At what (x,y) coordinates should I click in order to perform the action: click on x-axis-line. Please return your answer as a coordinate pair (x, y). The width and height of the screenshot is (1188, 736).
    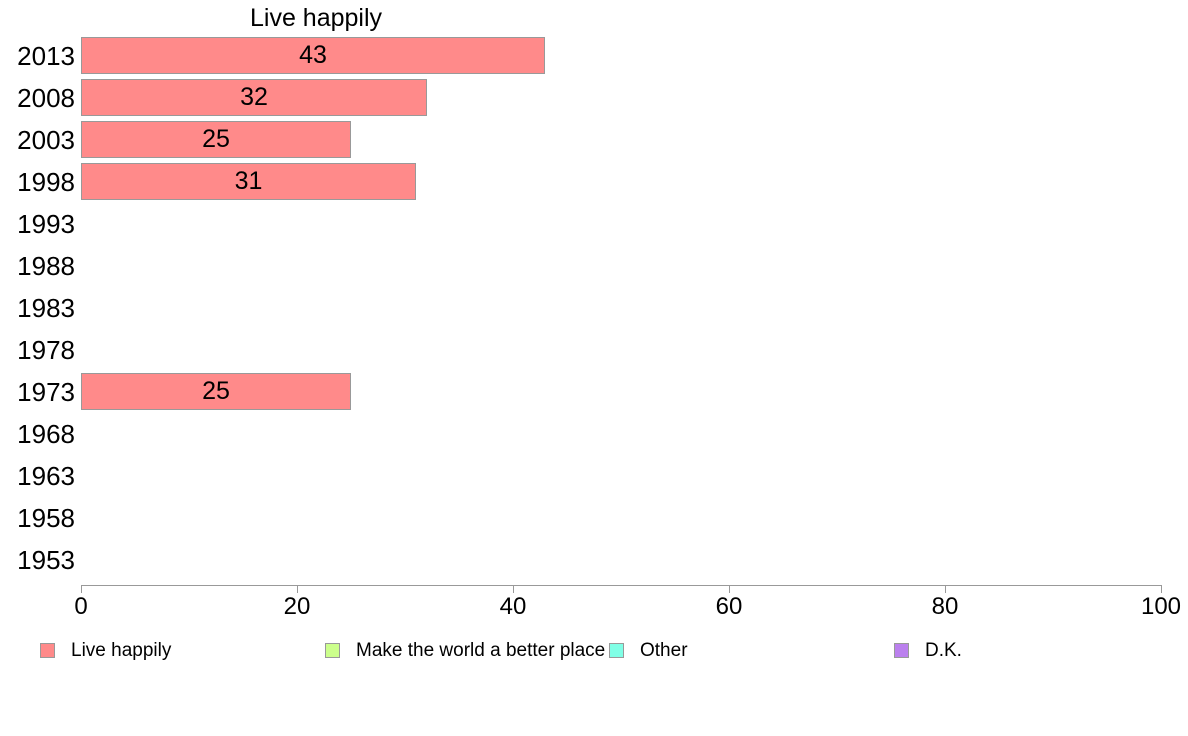
    Looking at the image, I should click on (621, 585).